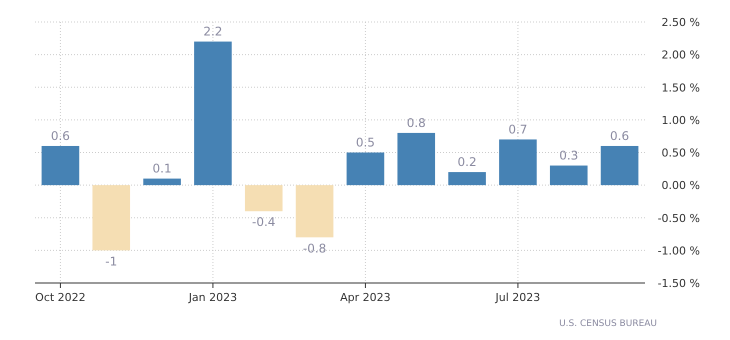  What do you see at coordinates (365, 297) in the screenshot?
I see `x-tick-label: Apr 2023` at bounding box center [365, 297].